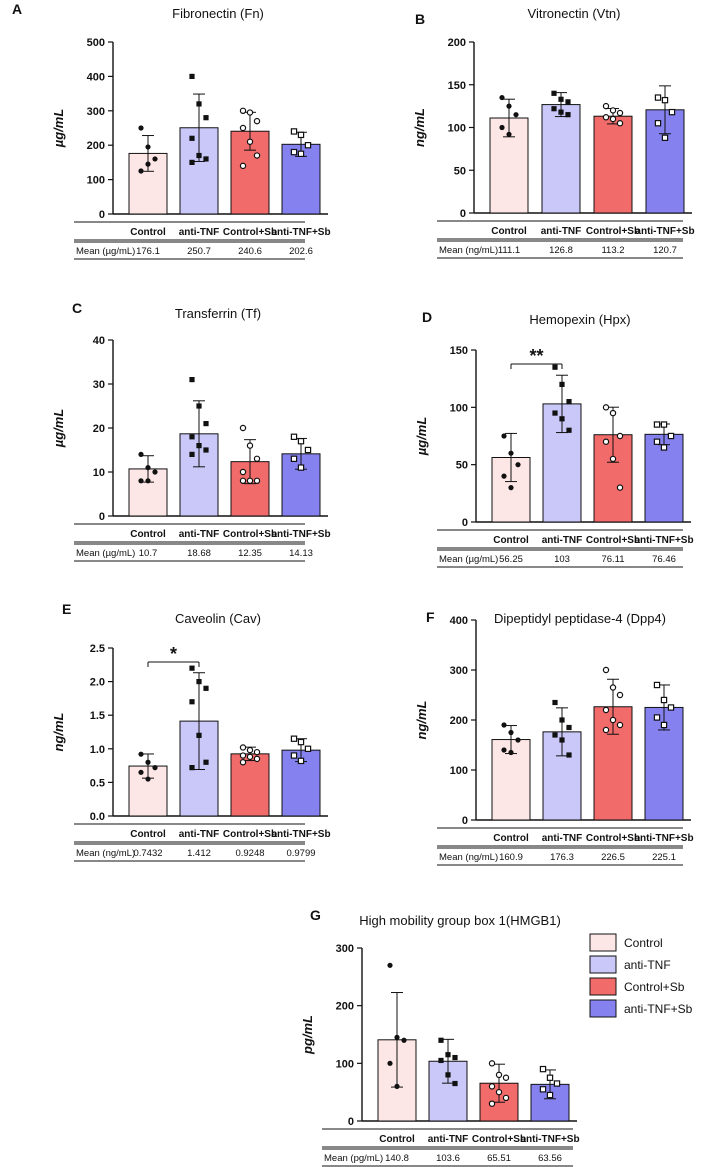 This screenshot has width=717, height=1167. What do you see at coordinates (499, 1158) in the screenshot?
I see `mean-value: 65.51` at bounding box center [499, 1158].